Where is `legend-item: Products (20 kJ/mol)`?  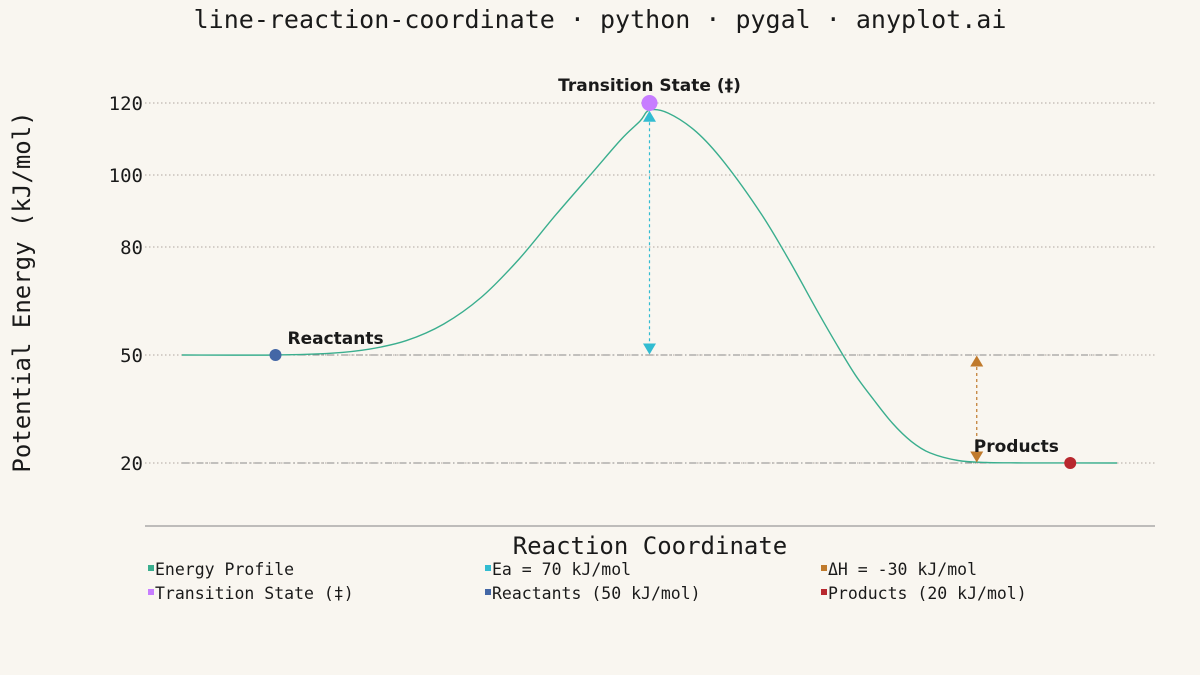
legend-item: Products (20 kJ/mol) is located at coordinates (924, 593).